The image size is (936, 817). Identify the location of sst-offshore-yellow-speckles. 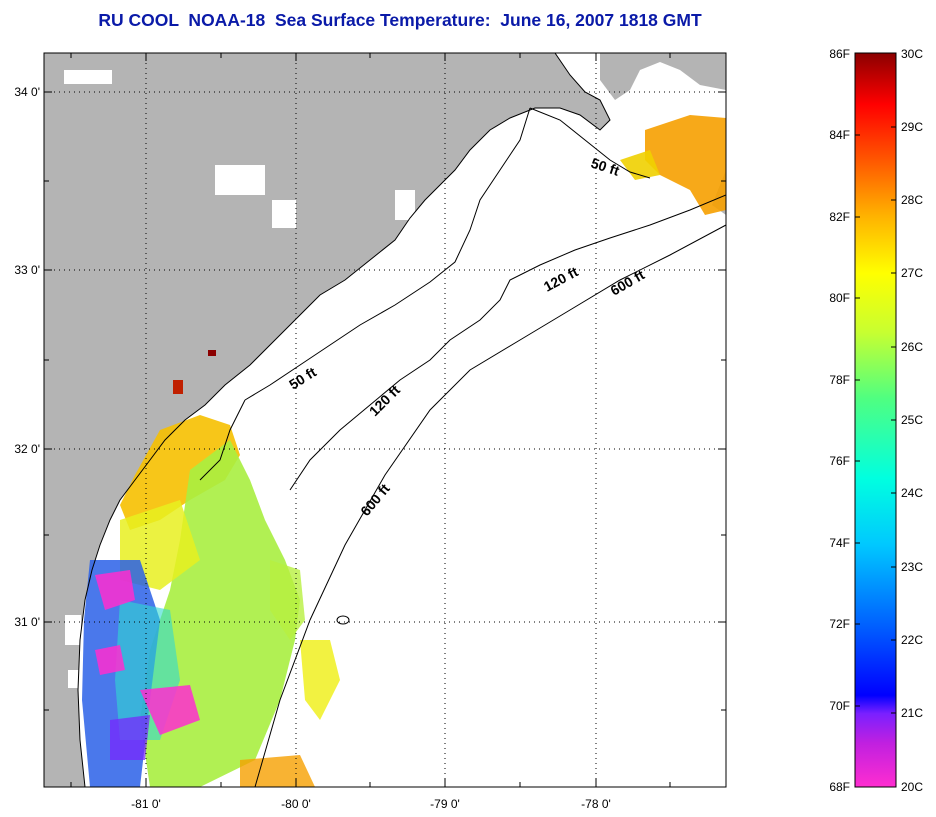
(320, 680).